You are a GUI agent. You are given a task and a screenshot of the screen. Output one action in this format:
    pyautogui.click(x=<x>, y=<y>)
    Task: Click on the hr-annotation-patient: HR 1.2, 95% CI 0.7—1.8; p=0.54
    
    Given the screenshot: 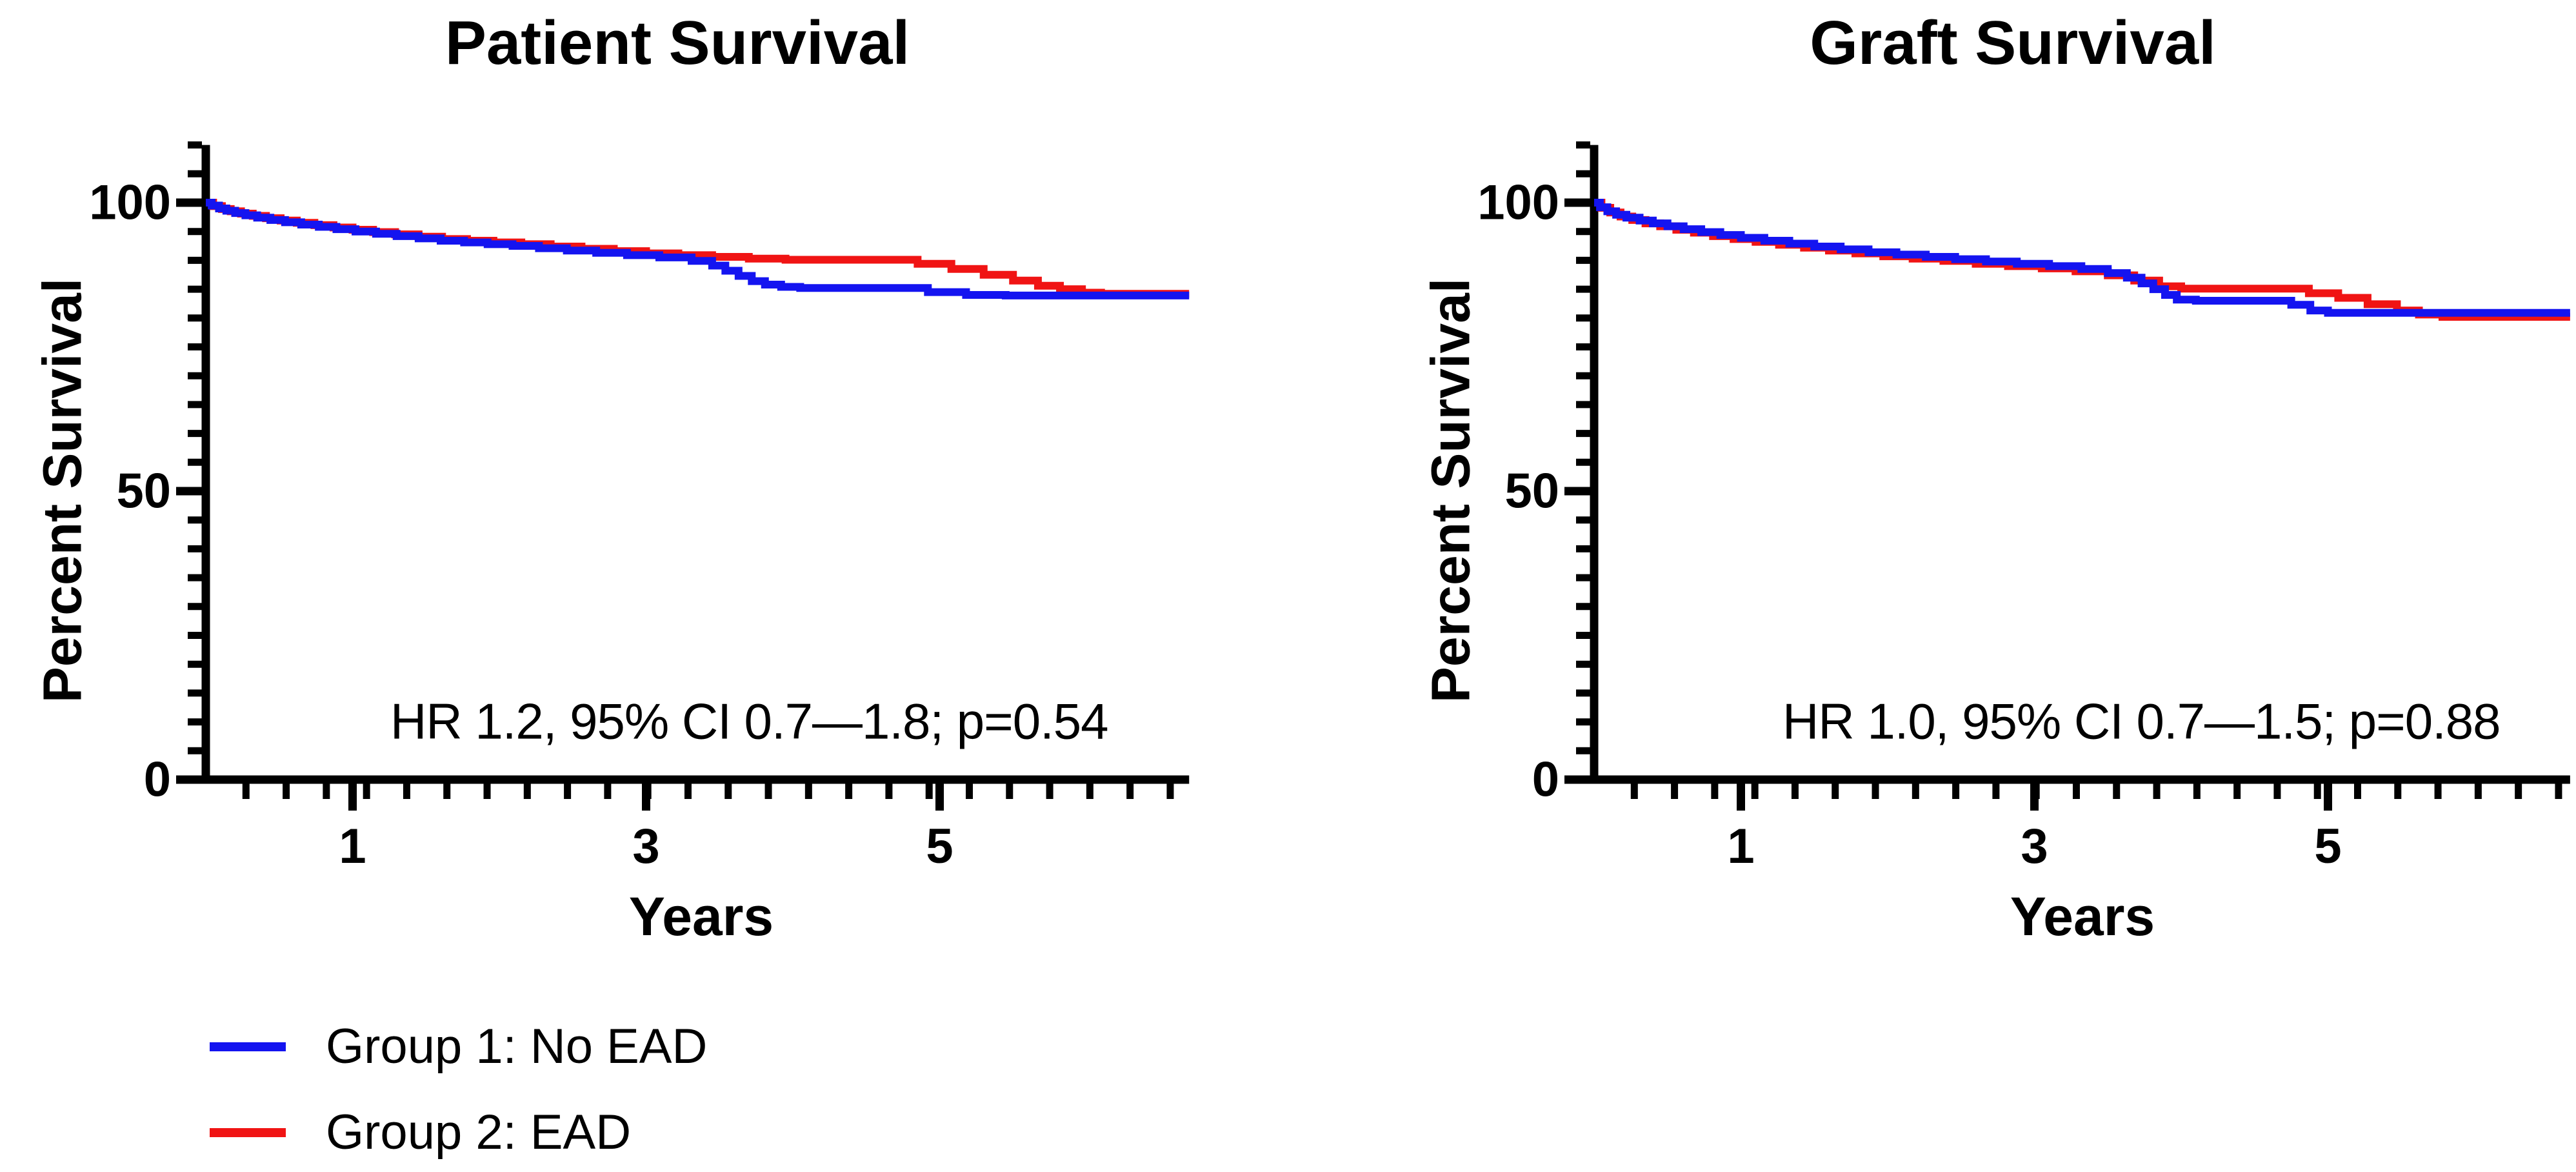 What is the action you would take?
    pyautogui.click(x=749, y=721)
    